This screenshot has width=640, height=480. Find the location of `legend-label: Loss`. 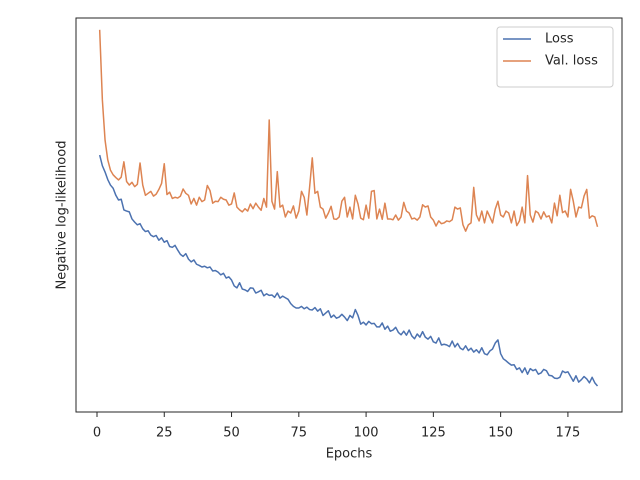

legend-label: Loss is located at coordinates (559, 39).